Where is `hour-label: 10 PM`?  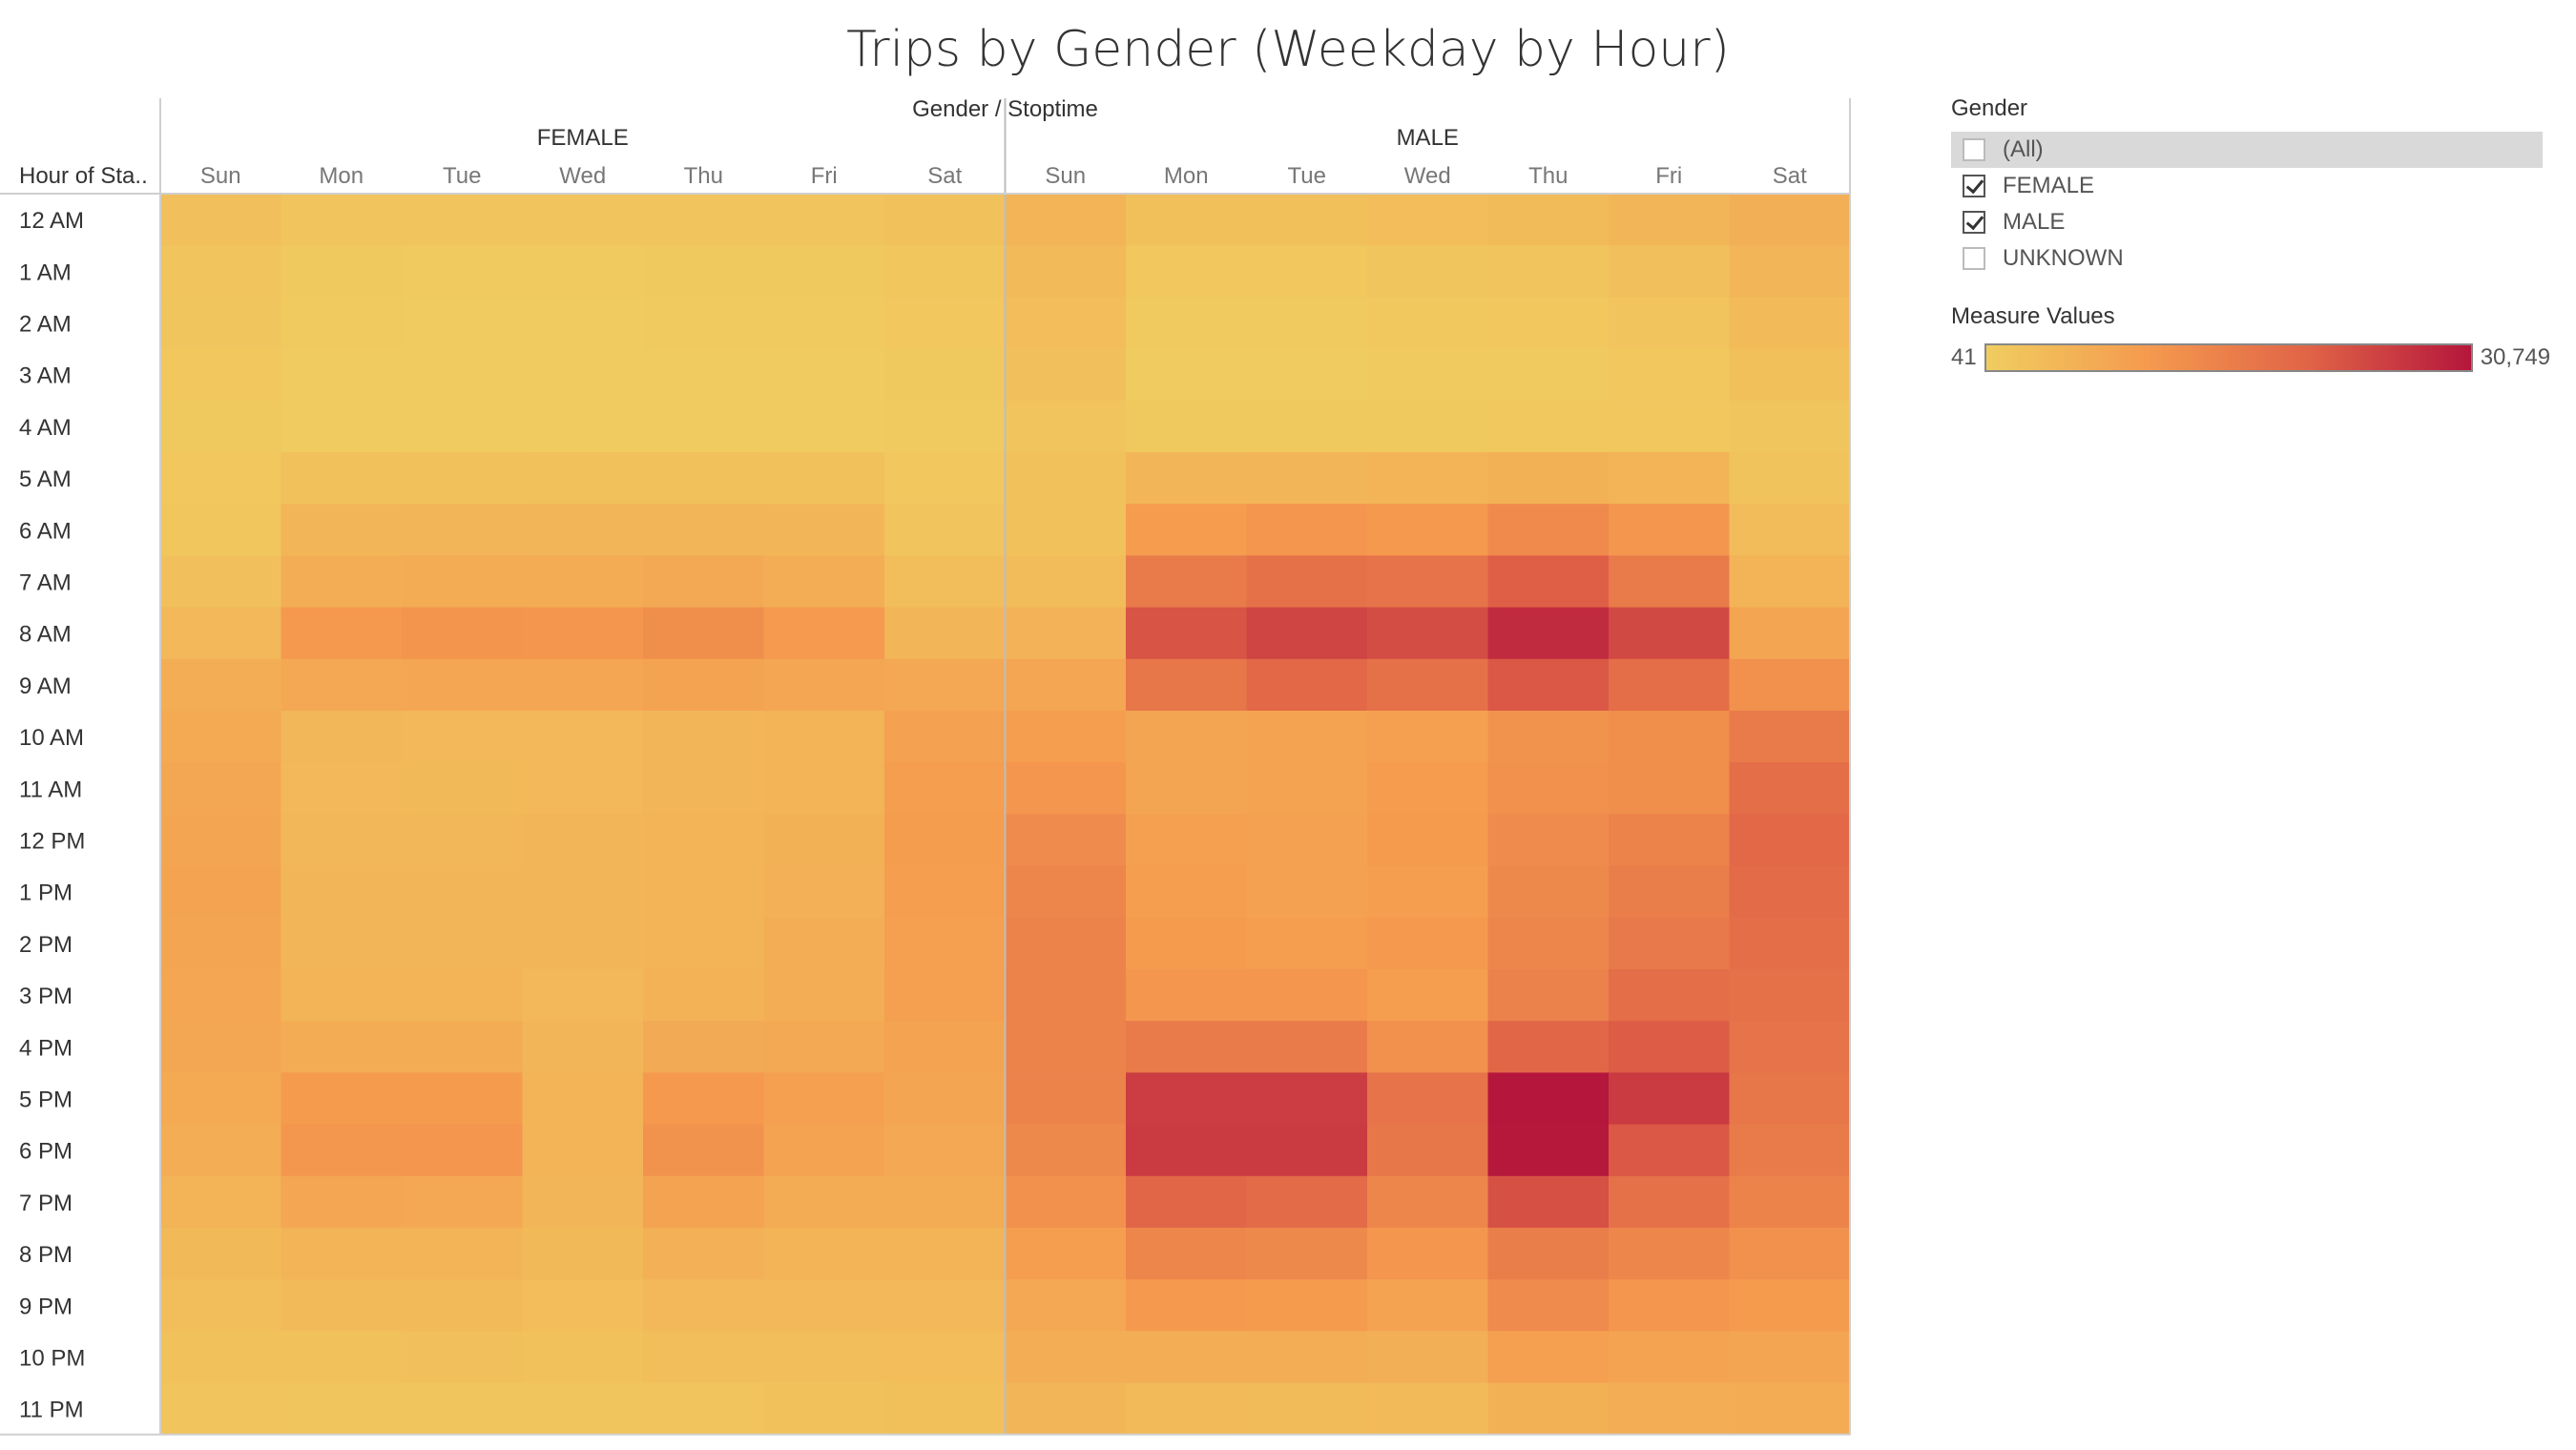 hour-label: 10 PM is located at coordinates (52, 1359).